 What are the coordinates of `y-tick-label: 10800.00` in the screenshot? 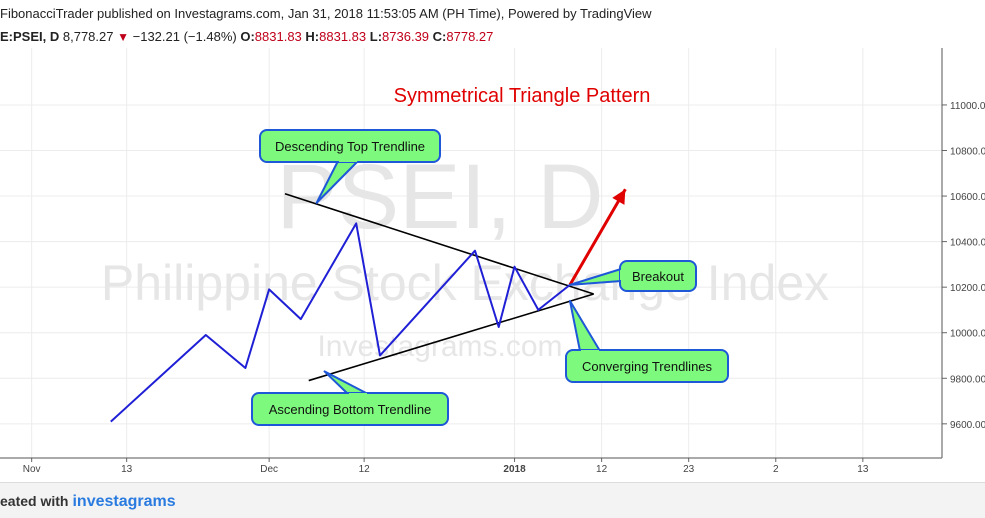 It's located at (967, 152).